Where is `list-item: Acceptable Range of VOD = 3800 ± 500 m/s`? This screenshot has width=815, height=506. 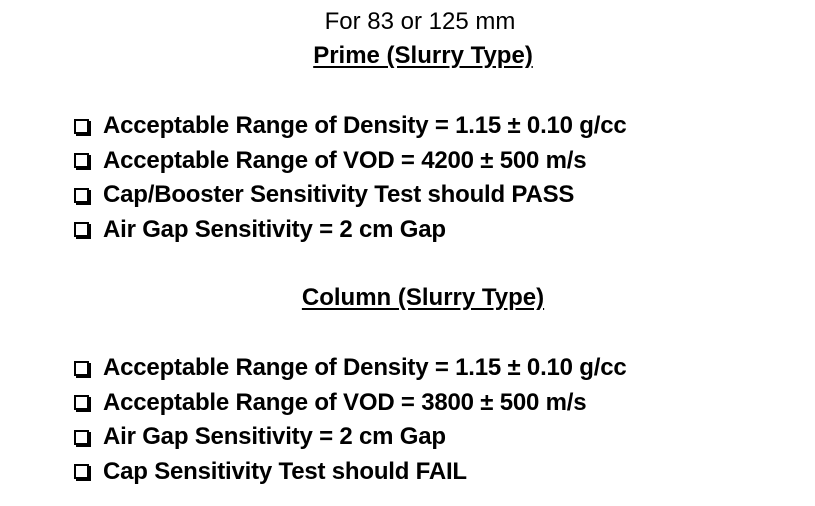 list-item: Acceptable Range of VOD = 3800 ± 500 m/s is located at coordinates (350, 403).